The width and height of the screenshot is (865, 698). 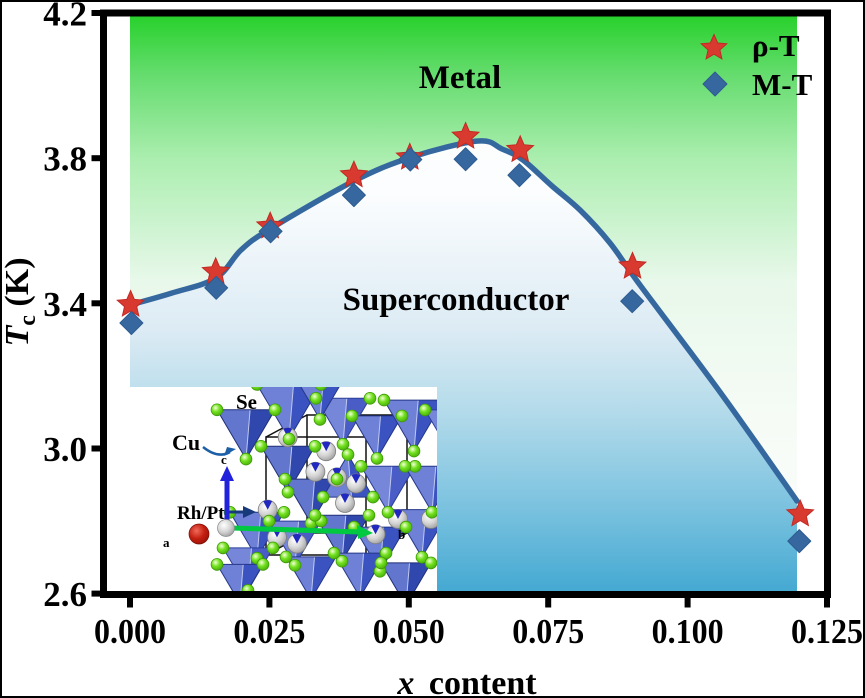 What do you see at coordinates (166, 542) in the screenshot?
I see `svg-text: a` at bounding box center [166, 542].